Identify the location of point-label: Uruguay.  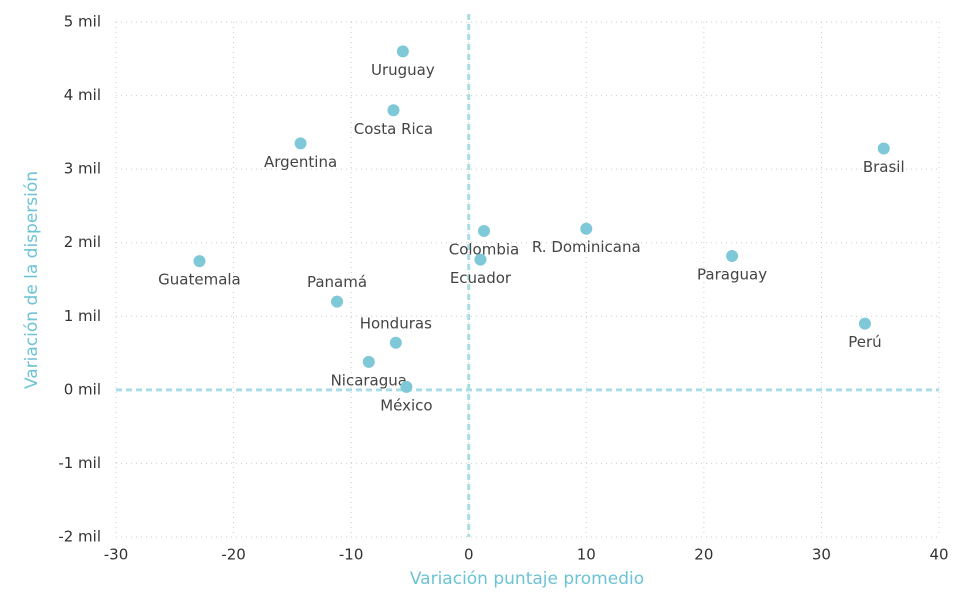
(403, 70).